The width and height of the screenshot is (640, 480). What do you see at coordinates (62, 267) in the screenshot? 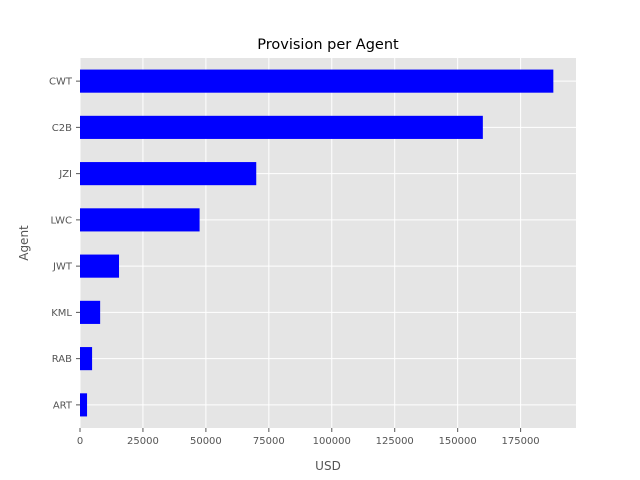
I see `y-tick-label: JWT` at bounding box center [62, 267].